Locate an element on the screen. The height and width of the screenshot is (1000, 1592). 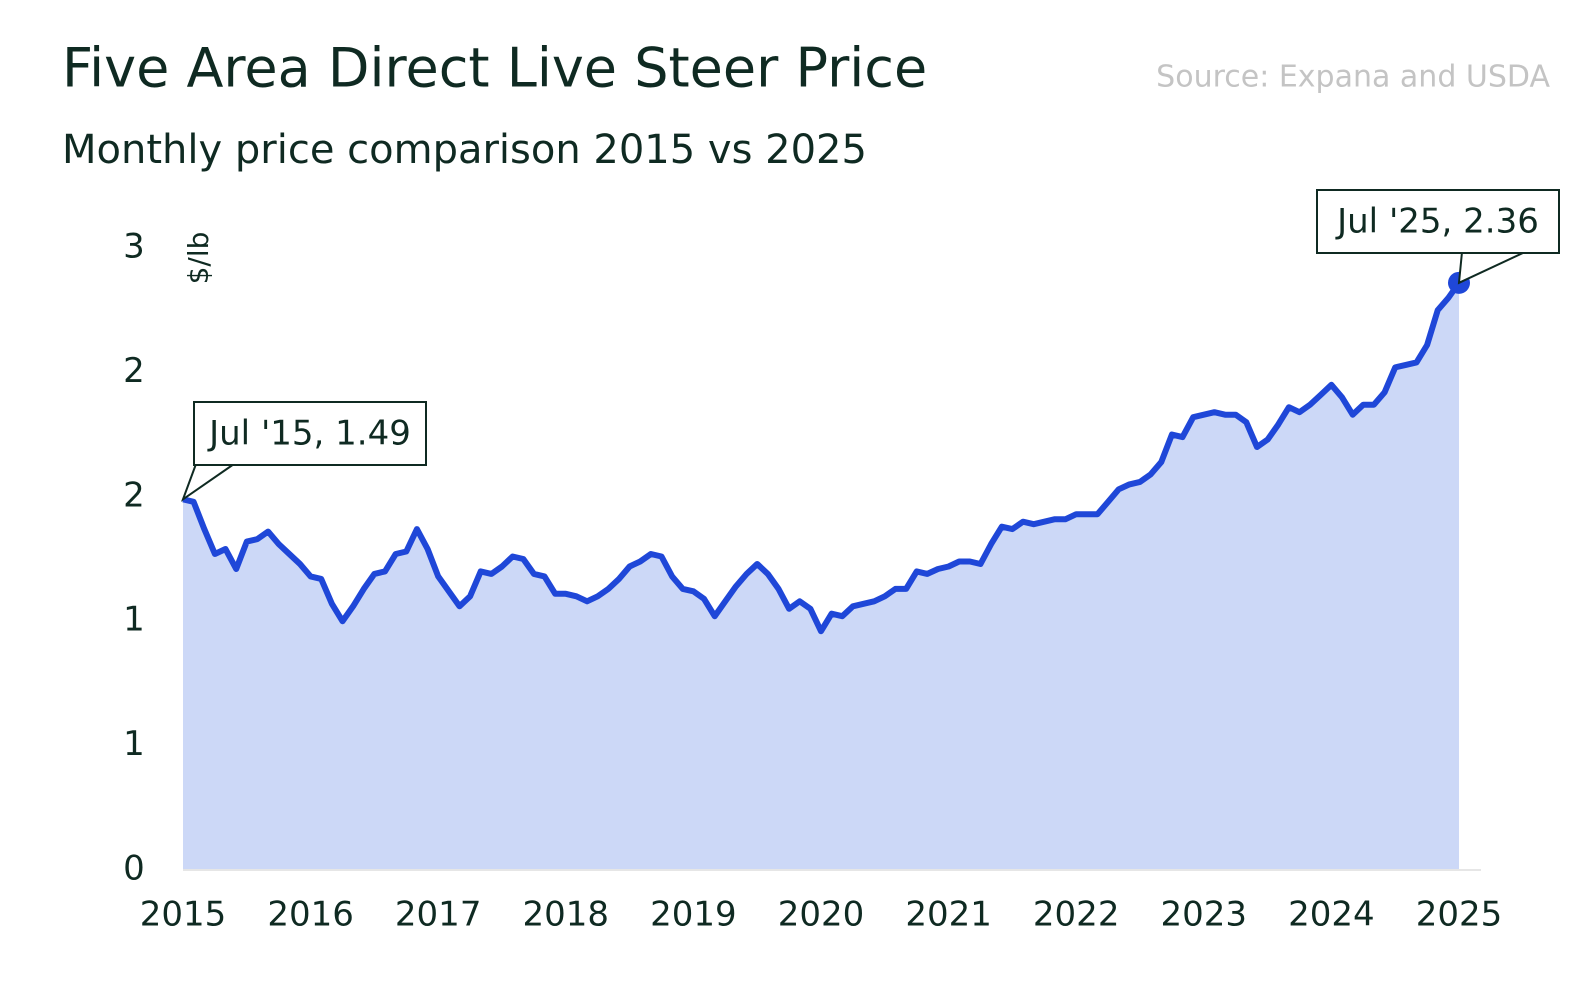
source: Source: Expana and USDA is located at coordinates (1353, 77).